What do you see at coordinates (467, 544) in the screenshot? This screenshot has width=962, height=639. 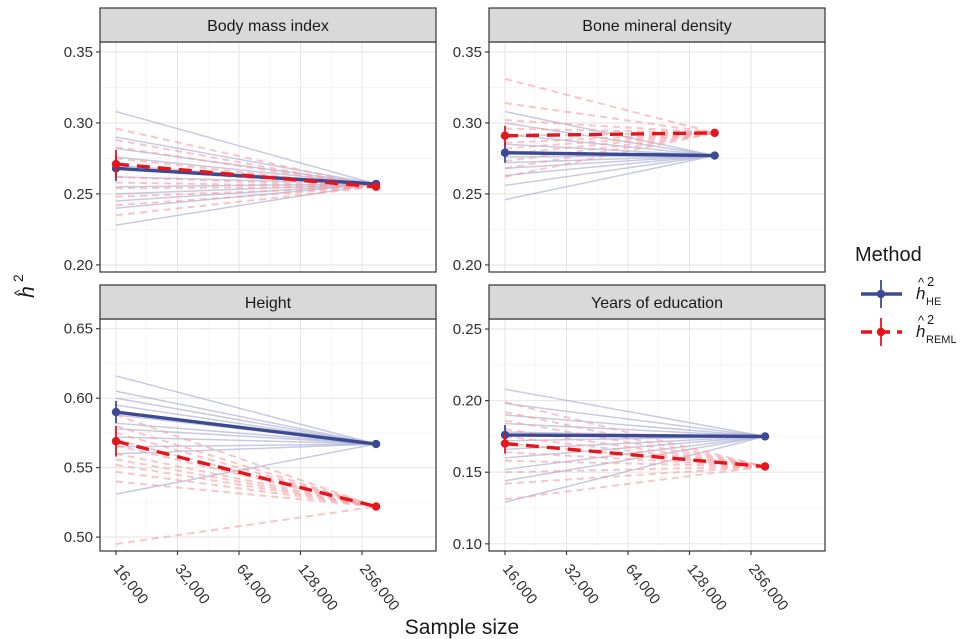 I see `y-tick-label: 0.10` at bounding box center [467, 544].